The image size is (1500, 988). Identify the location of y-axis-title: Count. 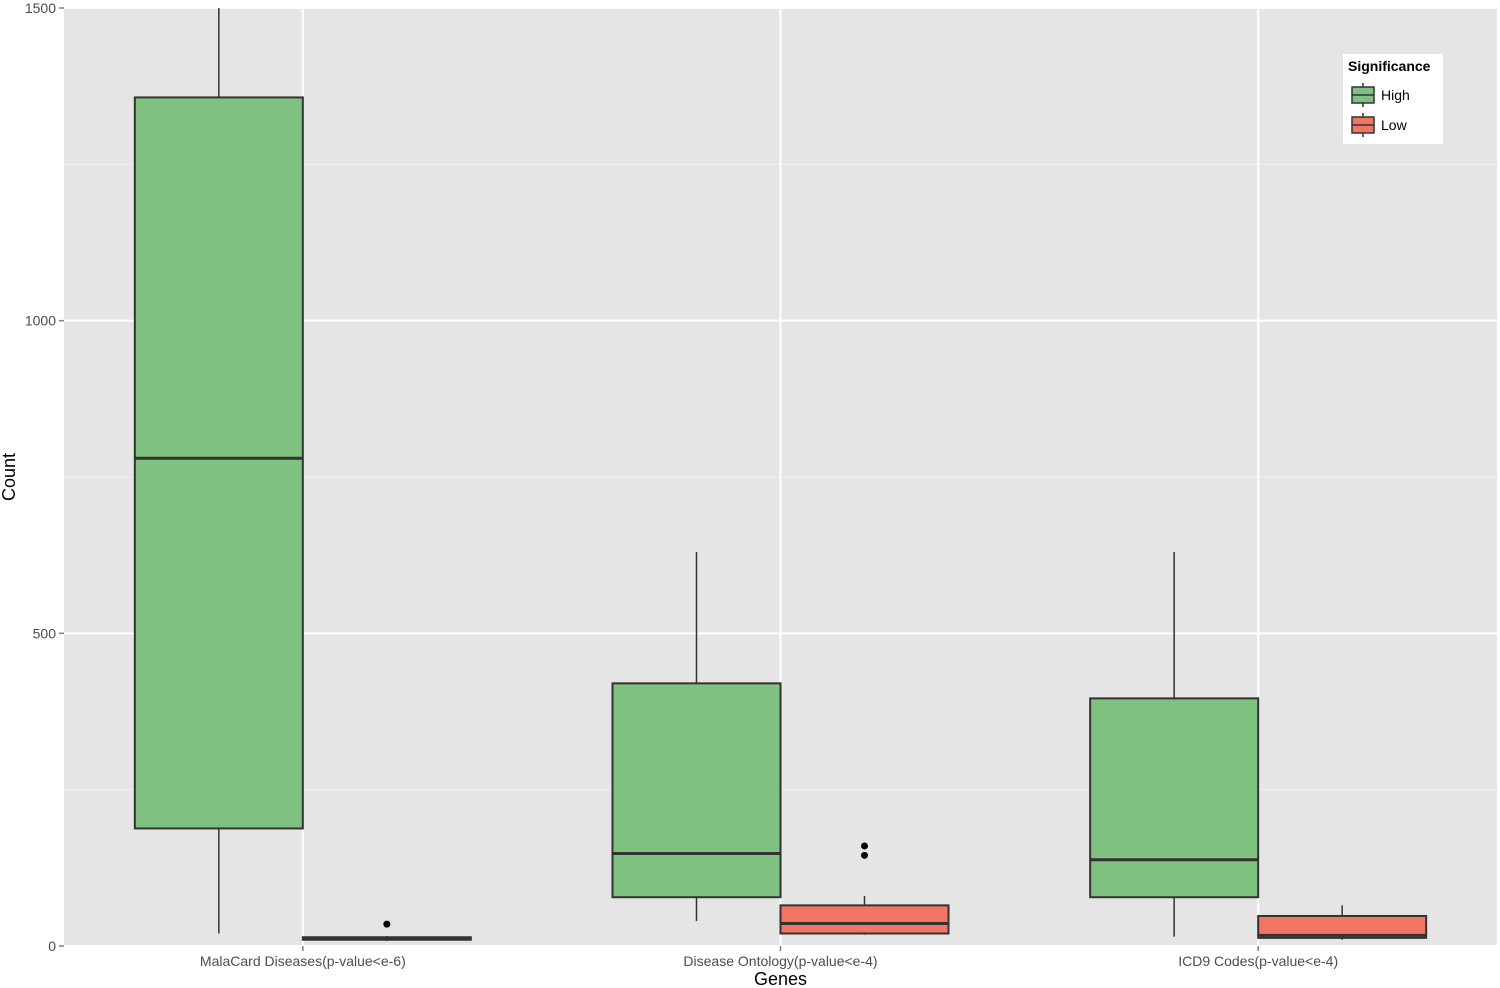
(9, 477).